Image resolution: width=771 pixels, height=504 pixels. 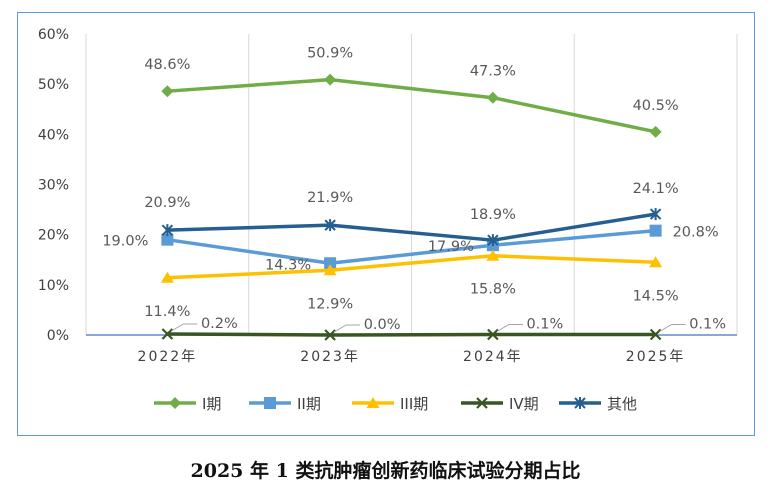 I want to click on legend-label: II期, so click(x=309, y=404).